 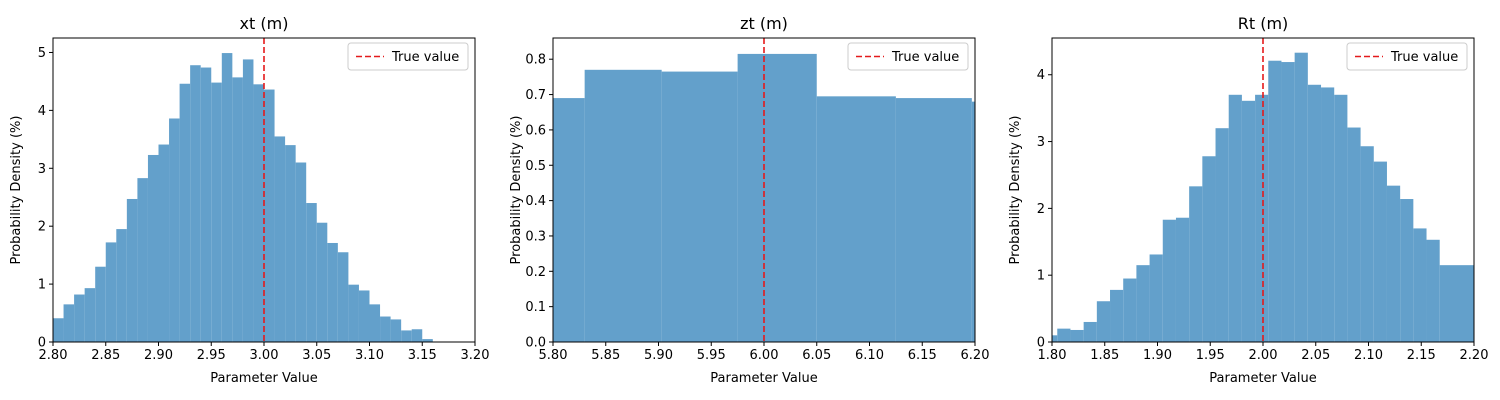 I want to click on x-tick-label: 3.10, so click(x=369, y=355).